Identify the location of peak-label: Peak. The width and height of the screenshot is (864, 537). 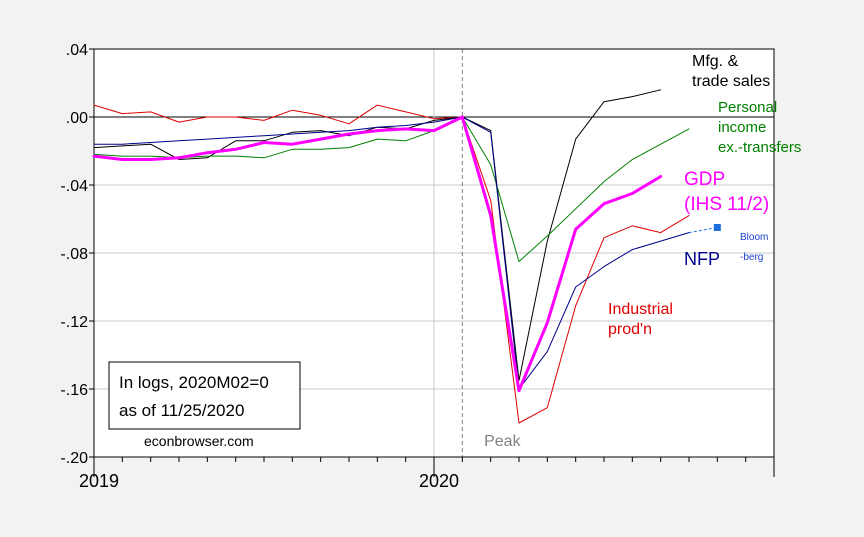
(502, 441).